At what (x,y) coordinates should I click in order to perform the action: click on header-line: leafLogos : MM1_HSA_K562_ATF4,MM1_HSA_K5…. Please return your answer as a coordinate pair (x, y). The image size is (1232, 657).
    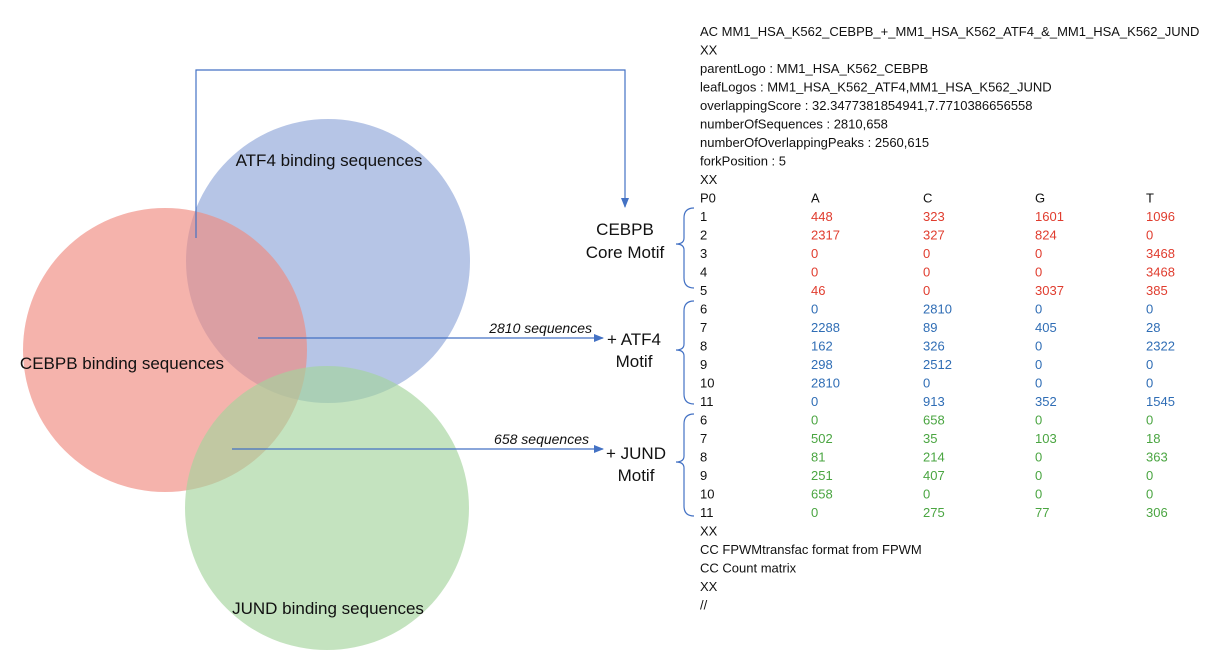
    Looking at the image, I should click on (876, 87).